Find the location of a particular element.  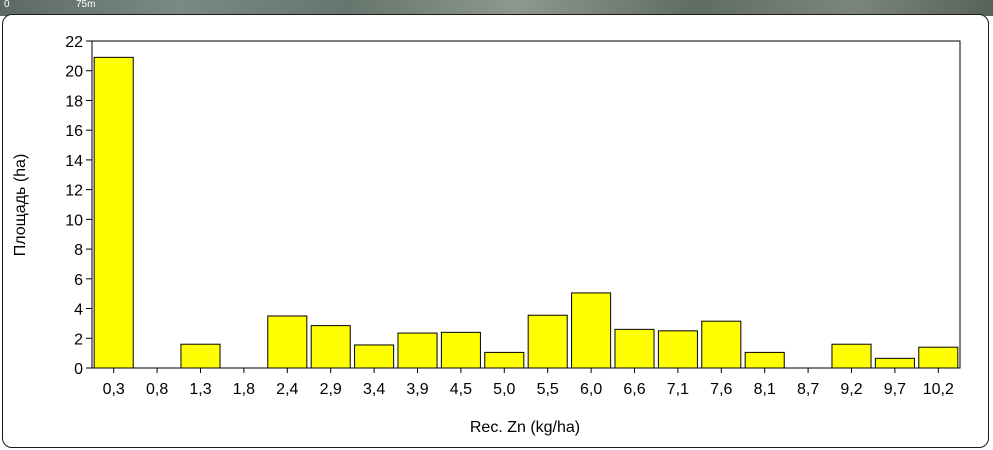

y-tick-label: 20 is located at coordinates (74, 72).